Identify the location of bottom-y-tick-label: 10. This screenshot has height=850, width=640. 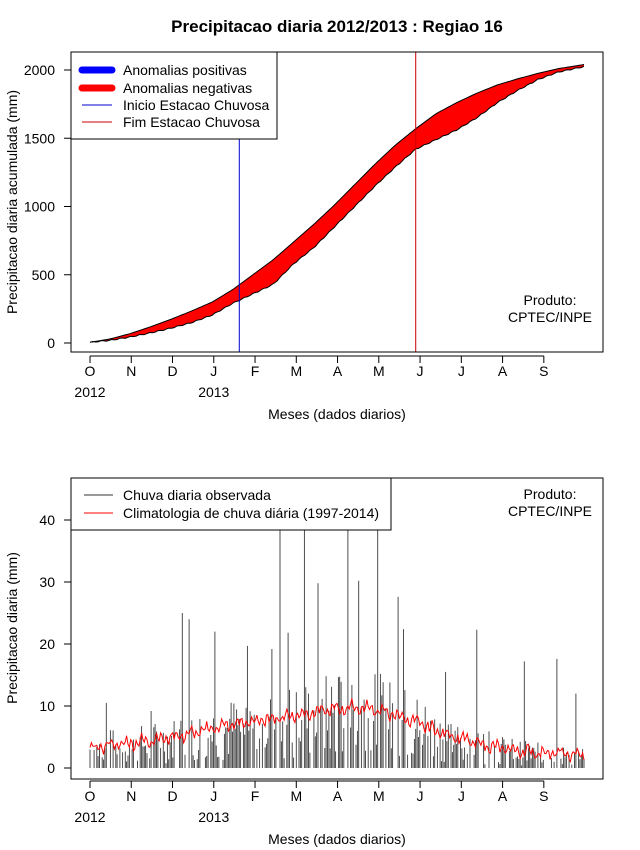
(47, 706).